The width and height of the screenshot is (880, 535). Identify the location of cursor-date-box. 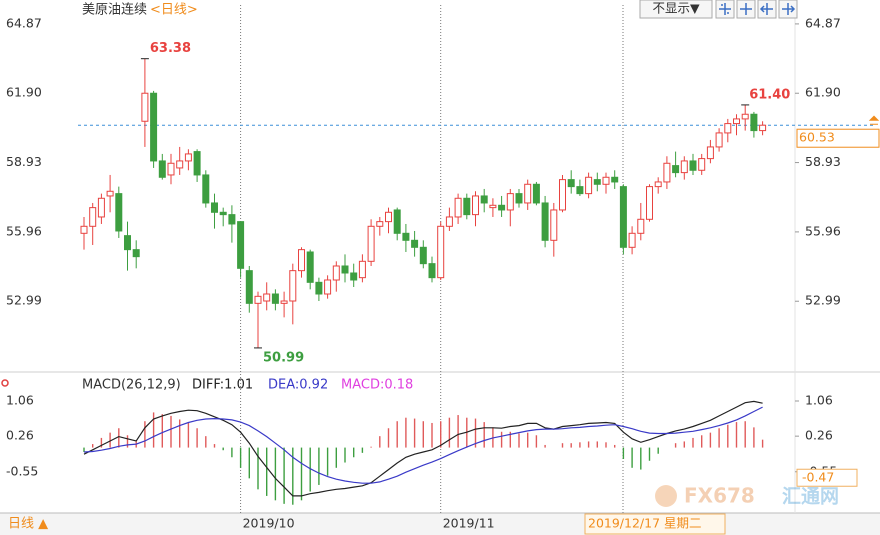
(655, 524).